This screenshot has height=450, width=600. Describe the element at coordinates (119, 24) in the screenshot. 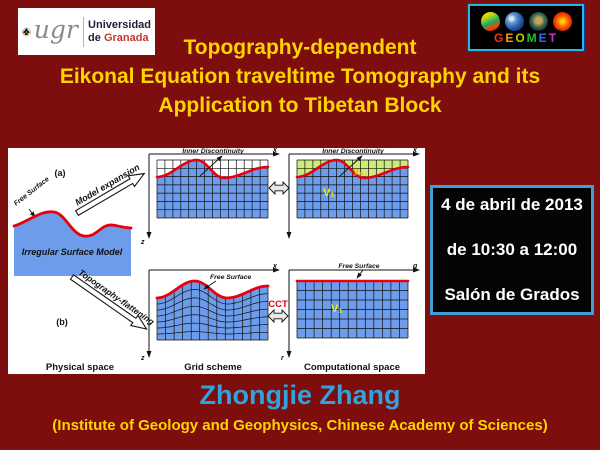

I see `ugr-name-line1: Universidad` at that location.